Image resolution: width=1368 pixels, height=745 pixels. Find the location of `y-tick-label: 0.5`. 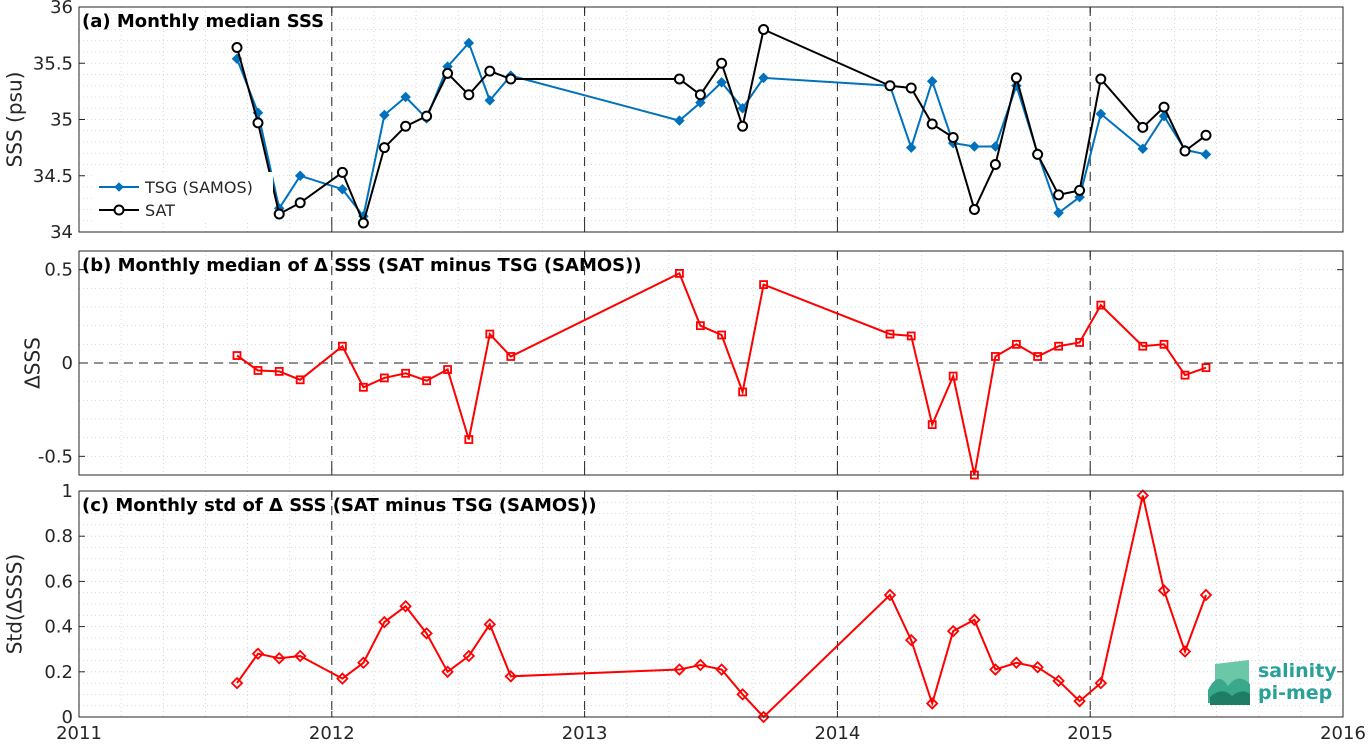

y-tick-label: 0.5 is located at coordinates (58, 270).